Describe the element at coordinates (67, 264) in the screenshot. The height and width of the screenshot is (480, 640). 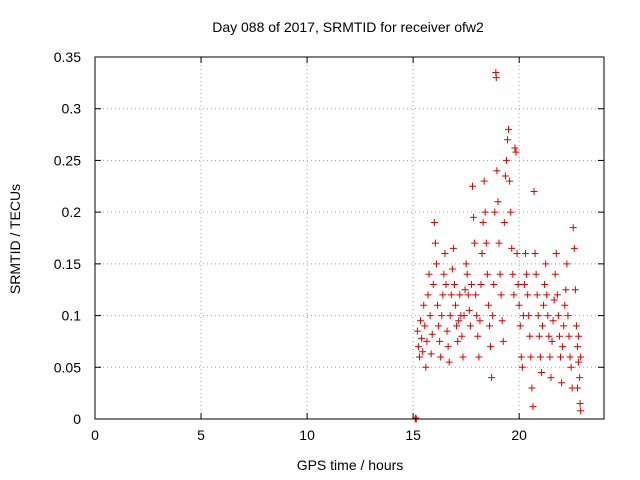
I see `y-tick-label: 0.15` at that location.